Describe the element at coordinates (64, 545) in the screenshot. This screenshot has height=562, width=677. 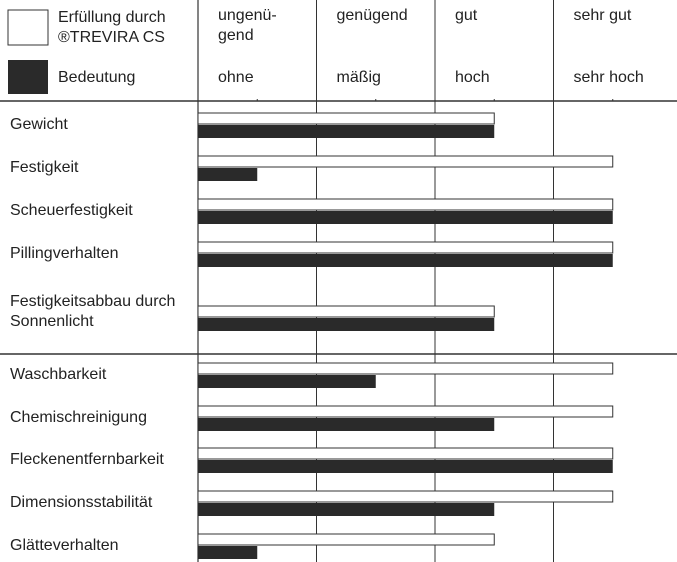
I see `category-label: Glätteverhalten` at that location.